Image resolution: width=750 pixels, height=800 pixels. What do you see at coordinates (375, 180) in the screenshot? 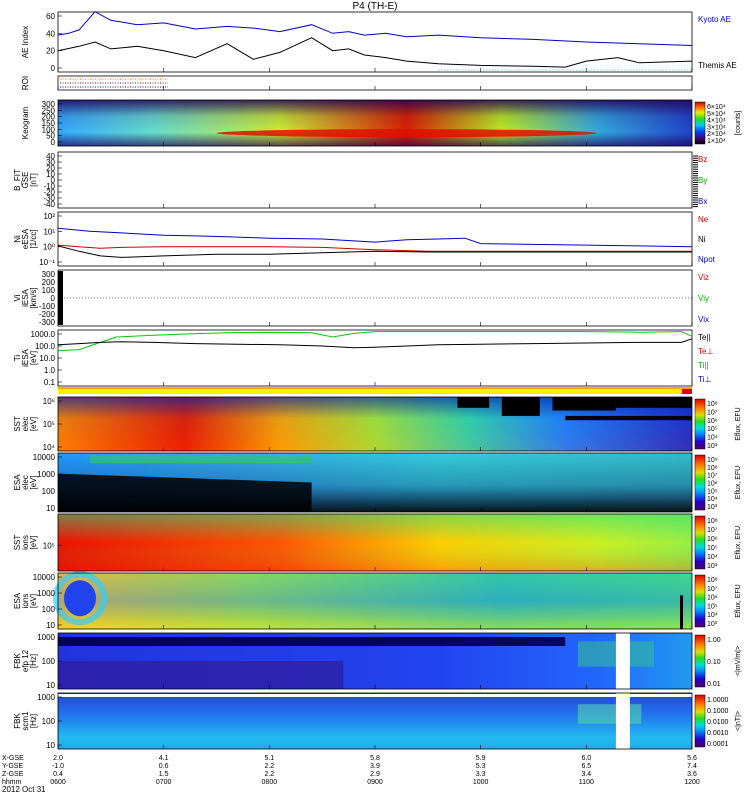
I see `bfit-panel-frame` at bounding box center [375, 180].